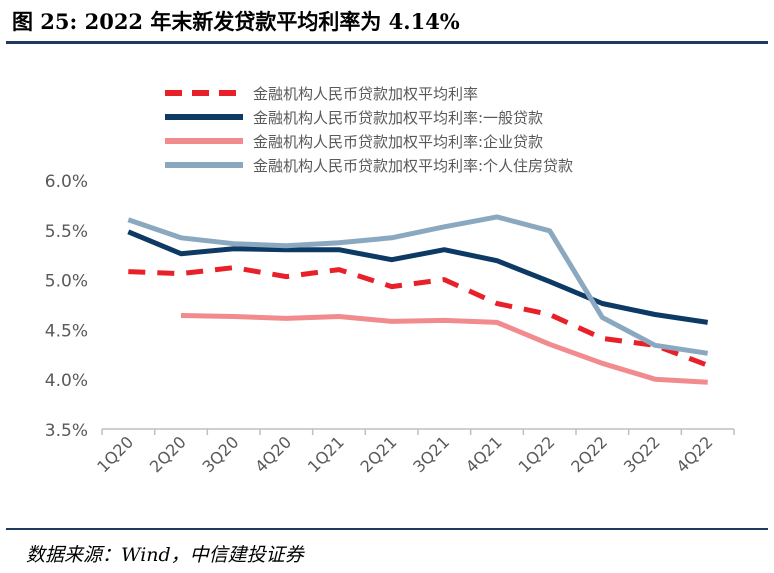  Describe the element at coordinates (387, 42) in the screenshot. I see `top-rule` at that location.